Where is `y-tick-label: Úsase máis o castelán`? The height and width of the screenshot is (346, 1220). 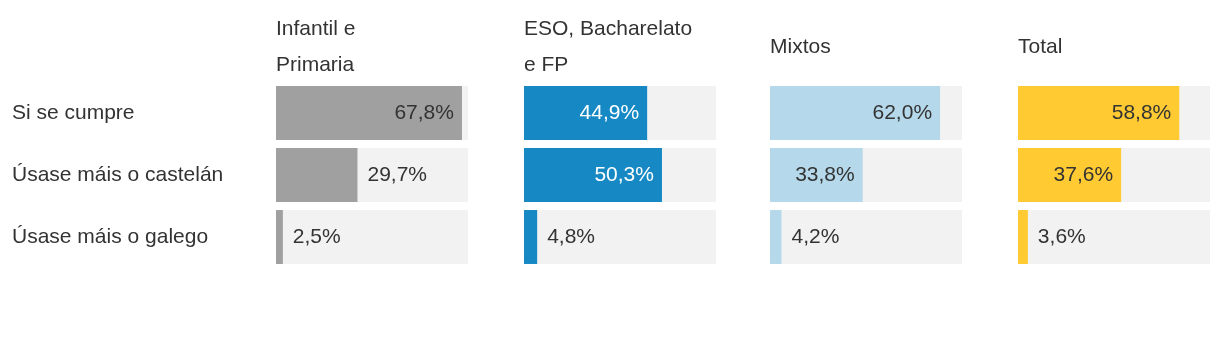
y-tick-label: Úsase máis o castelán is located at coordinates (118, 173).